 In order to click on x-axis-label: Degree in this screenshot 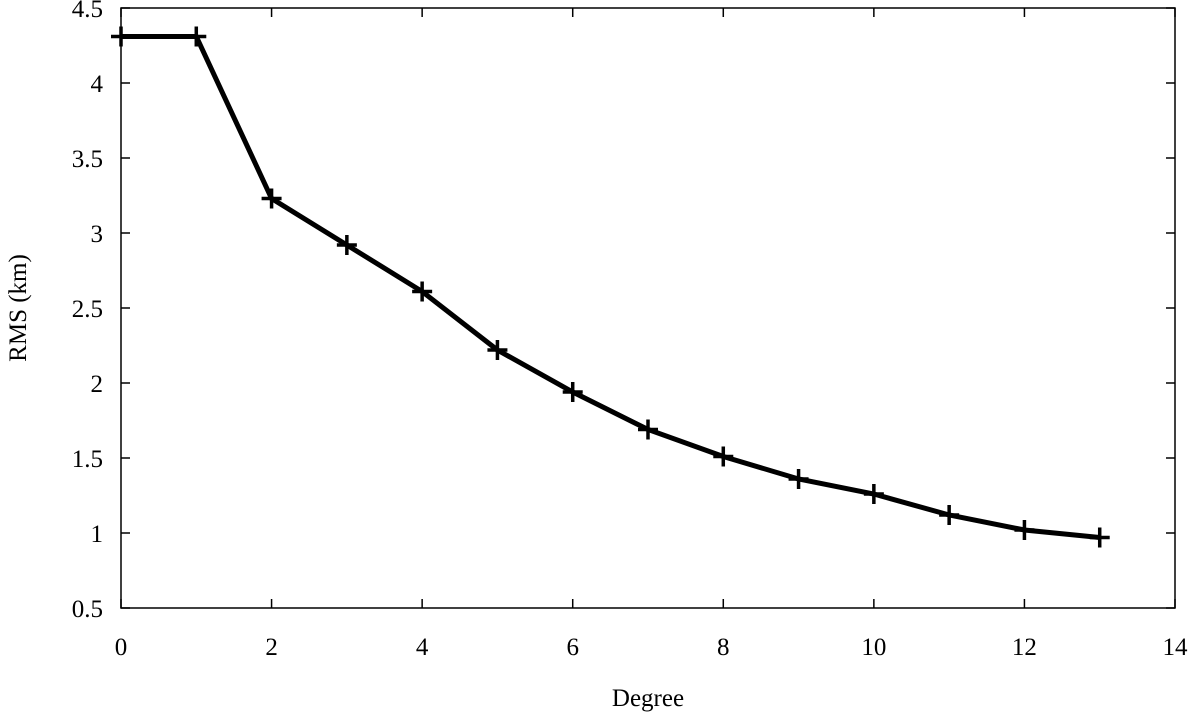, I will do `click(648, 698)`.